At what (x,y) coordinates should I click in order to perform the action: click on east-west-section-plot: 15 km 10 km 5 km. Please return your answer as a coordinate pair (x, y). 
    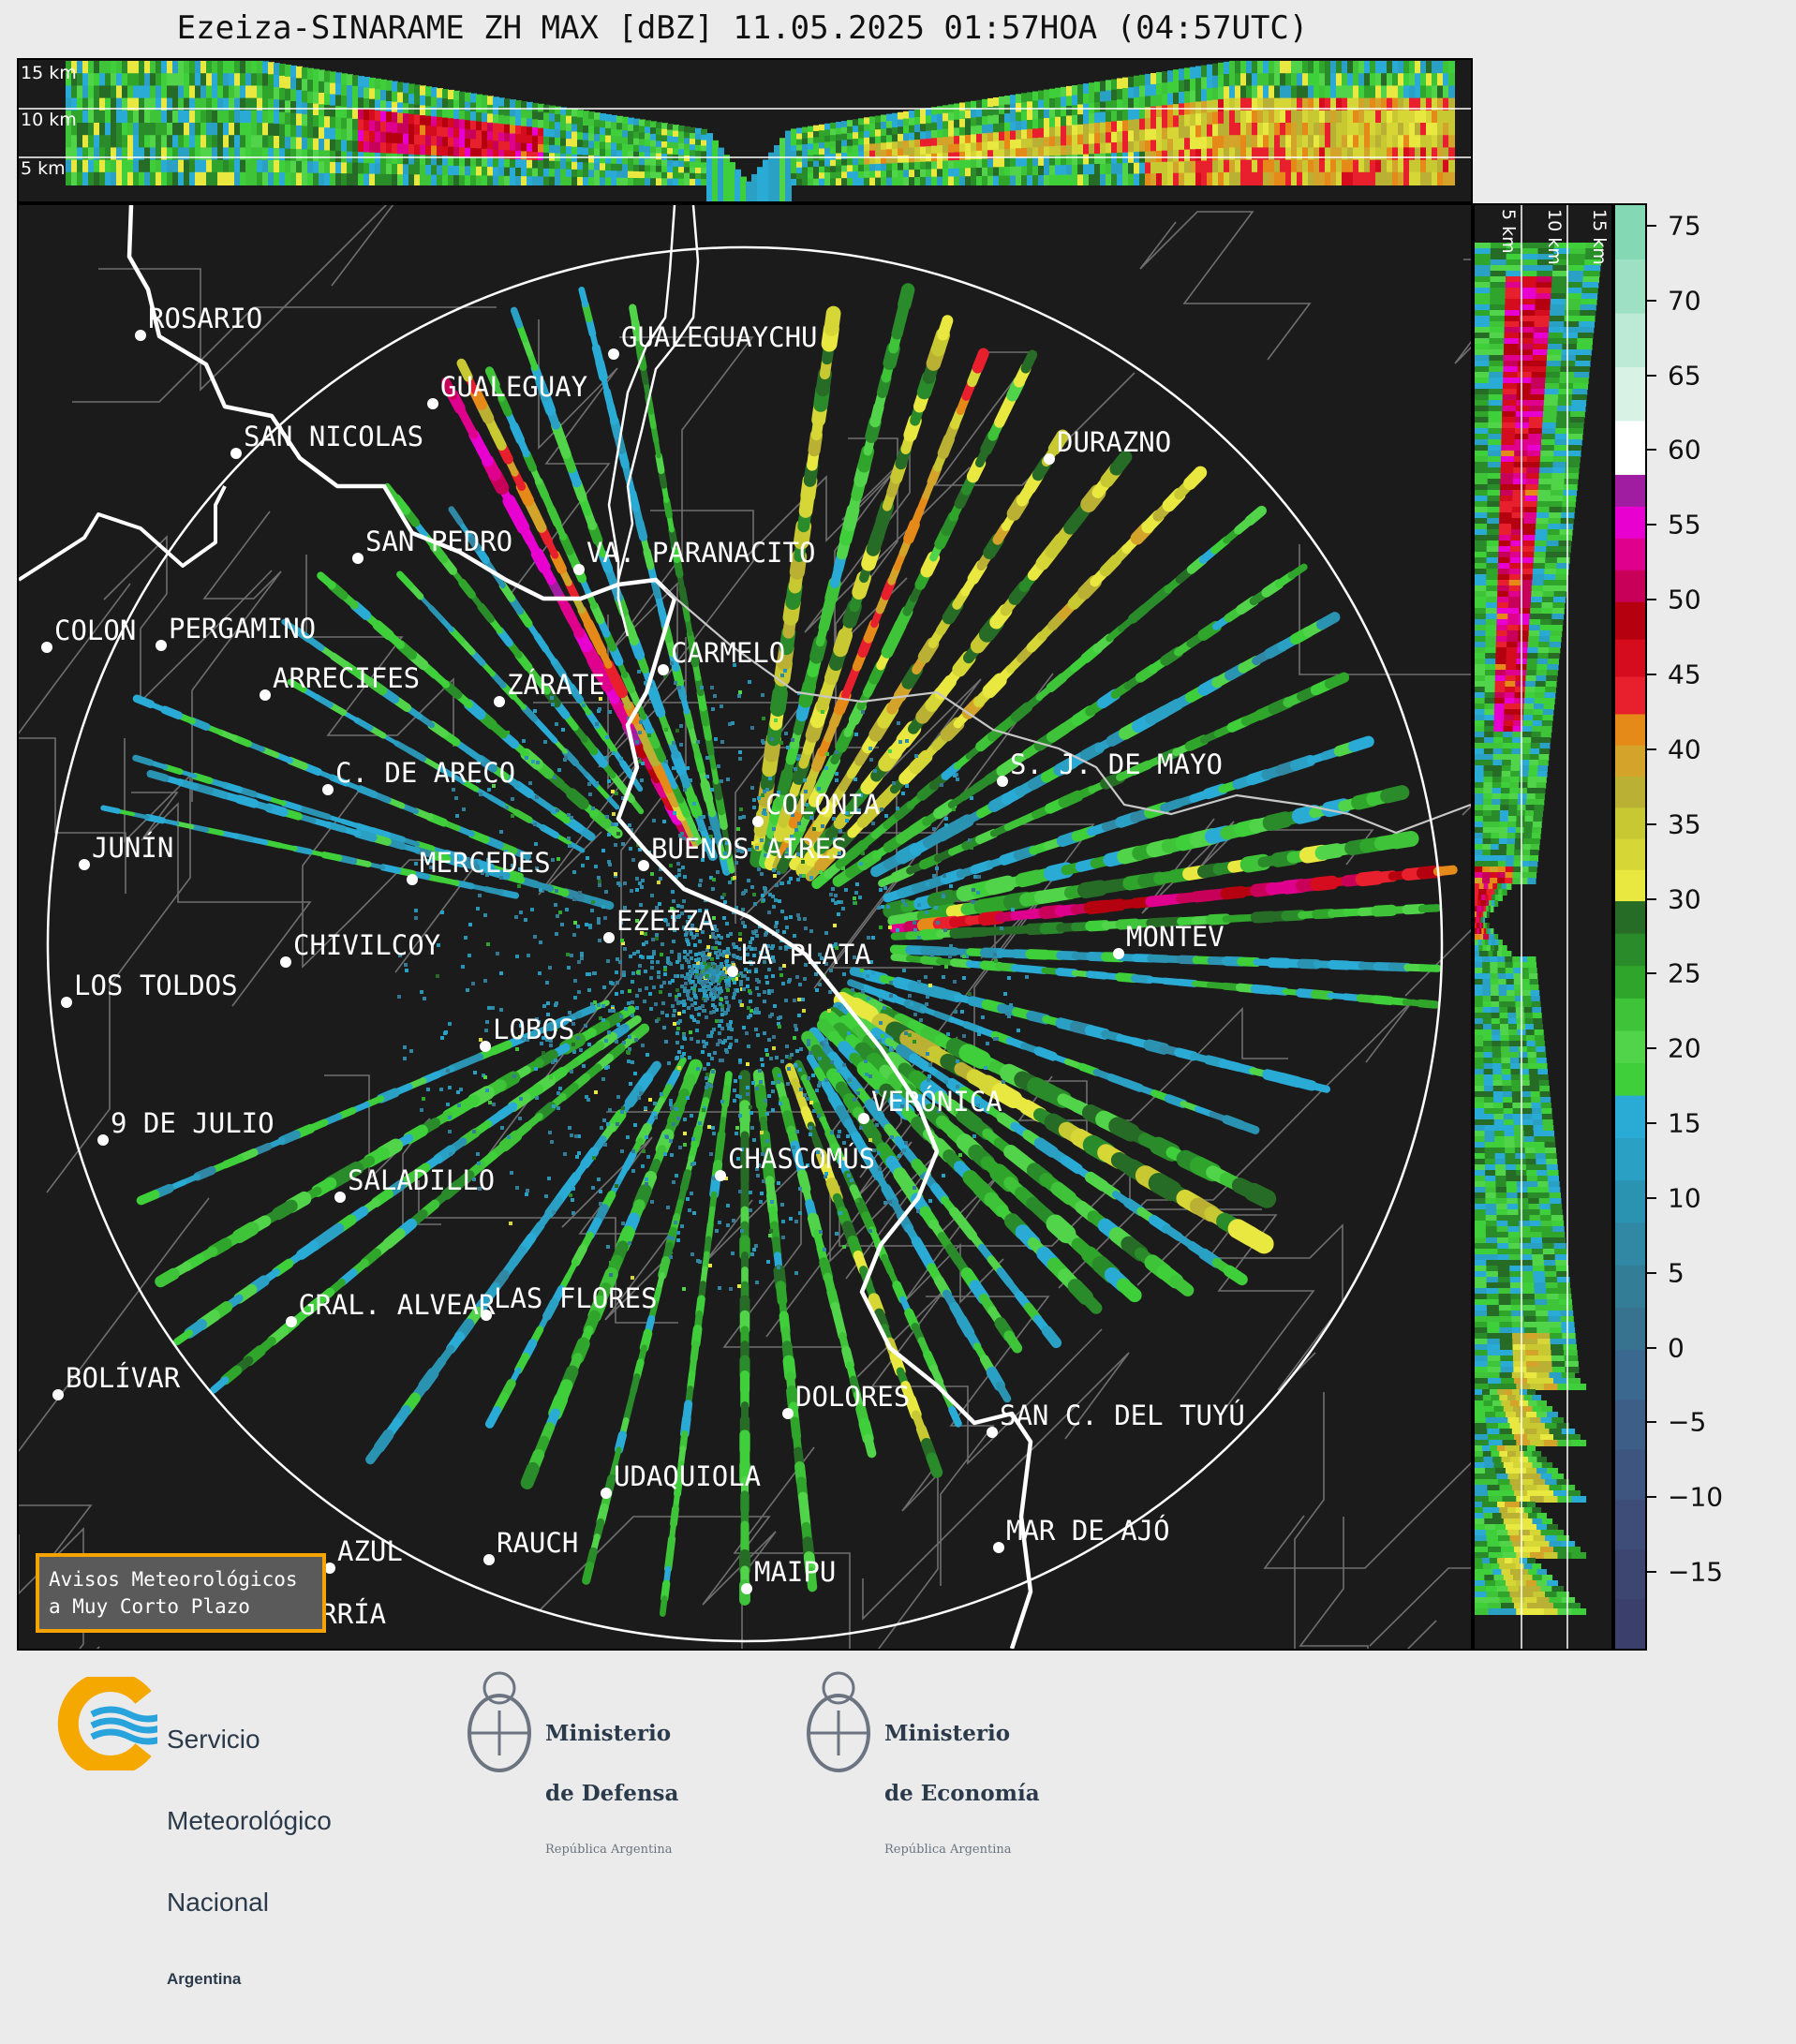
    Looking at the image, I should click on (745, 130).